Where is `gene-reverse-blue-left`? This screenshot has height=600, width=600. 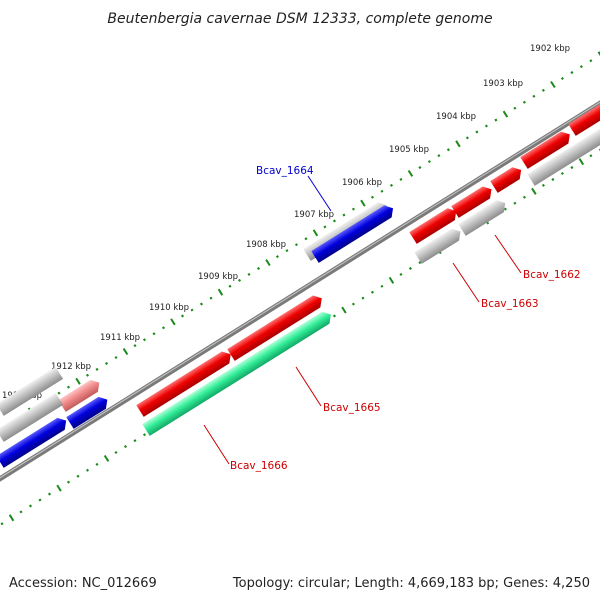 gene-reverse-blue-left is located at coordinates (35, 441).